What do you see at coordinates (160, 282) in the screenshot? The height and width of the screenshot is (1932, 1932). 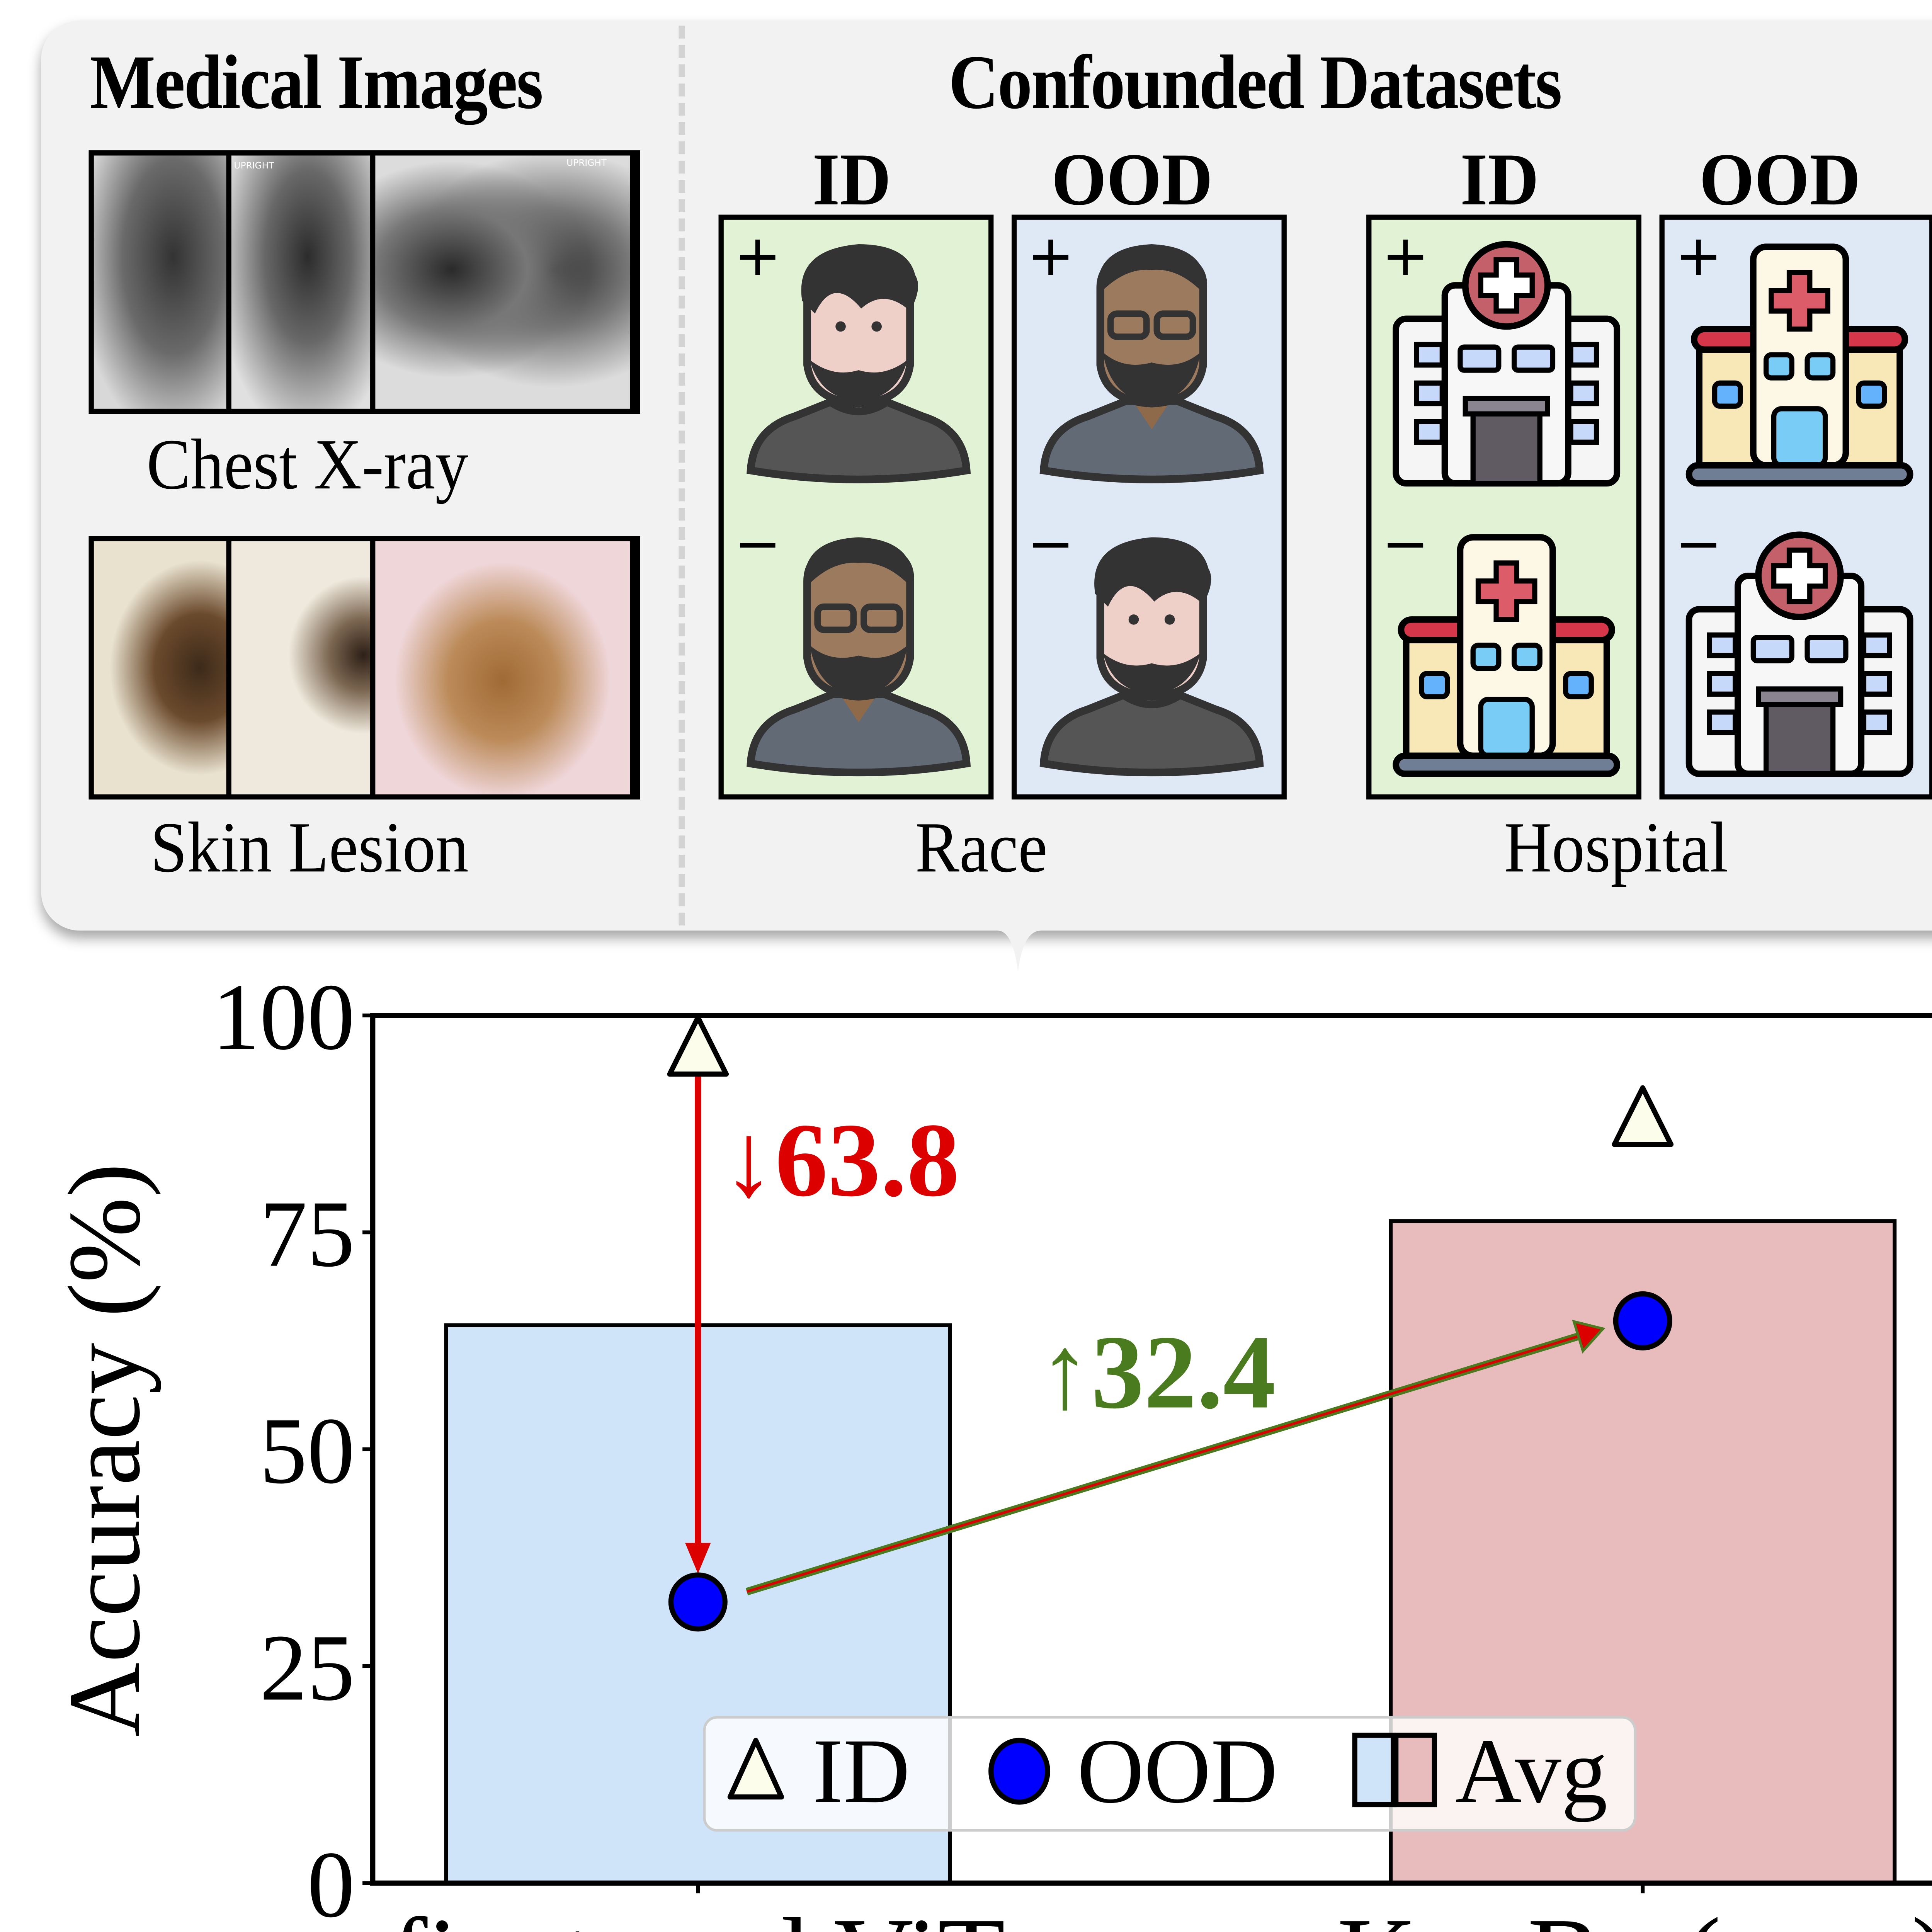 I see `xray-image` at bounding box center [160, 282].